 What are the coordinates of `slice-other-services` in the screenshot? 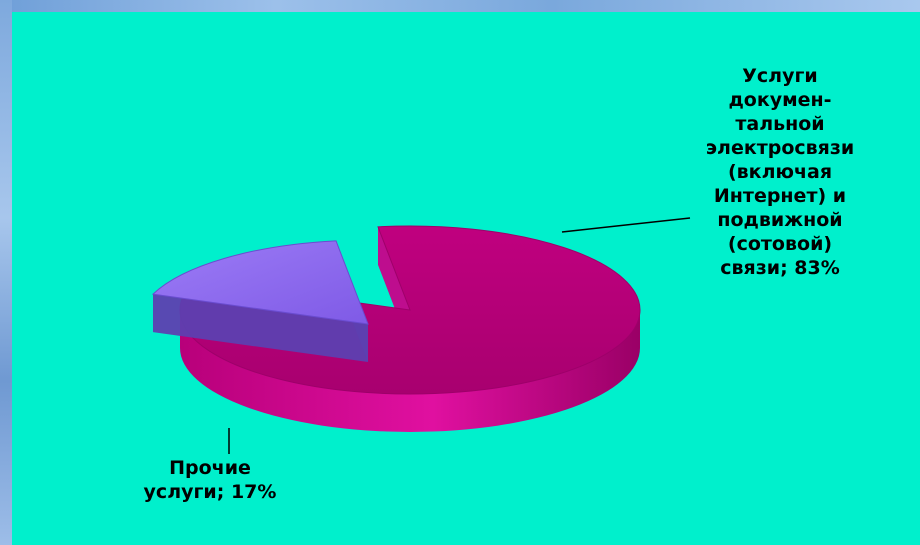 It's located at (260, 301).